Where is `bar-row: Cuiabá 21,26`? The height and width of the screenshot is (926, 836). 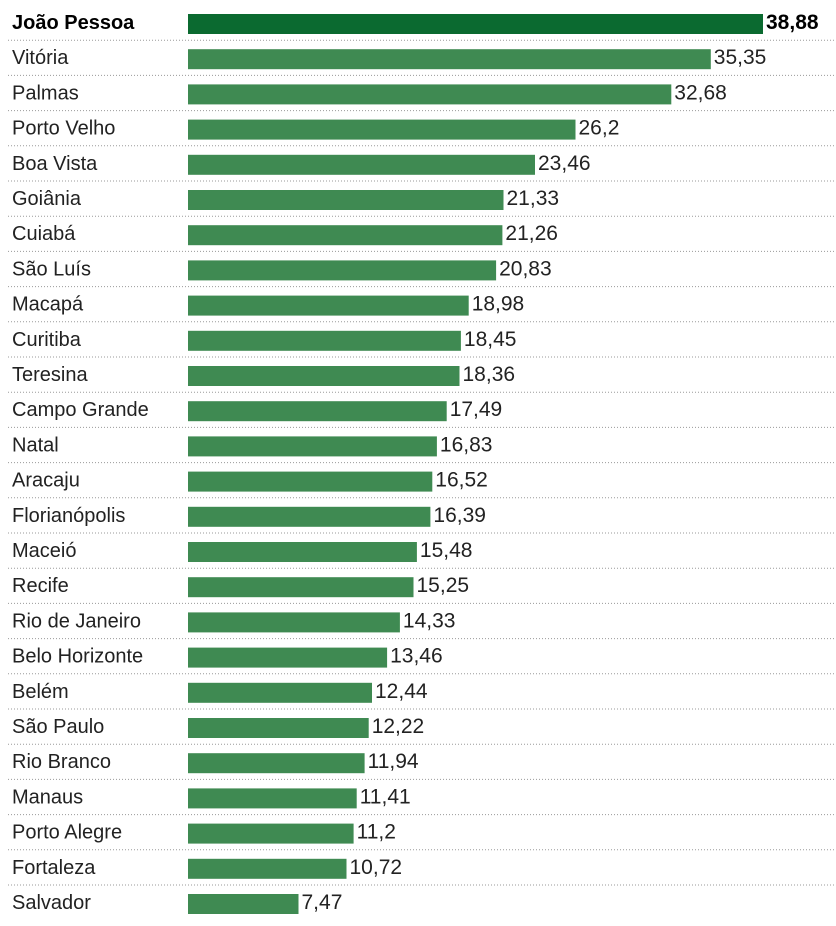
bar-row: Cuiabá 21,26 is located at coordinates (421, 237).